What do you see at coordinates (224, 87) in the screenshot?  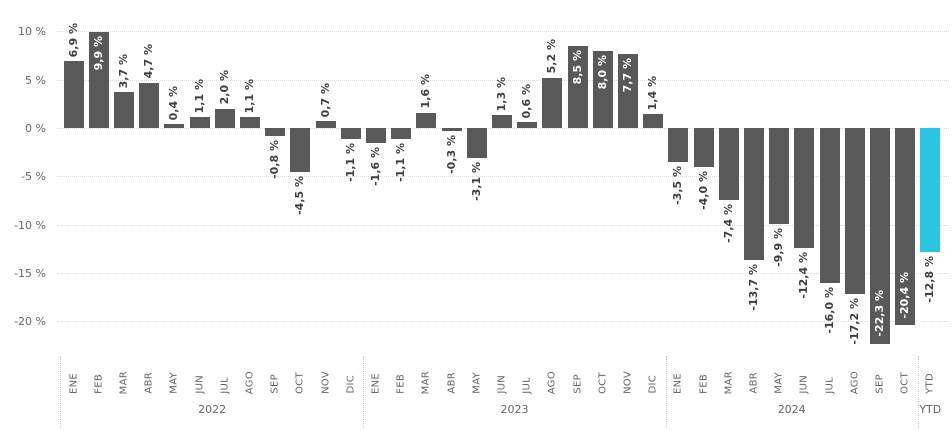 I see `value-label: 2,0 %` at bounding box center [224, 87].